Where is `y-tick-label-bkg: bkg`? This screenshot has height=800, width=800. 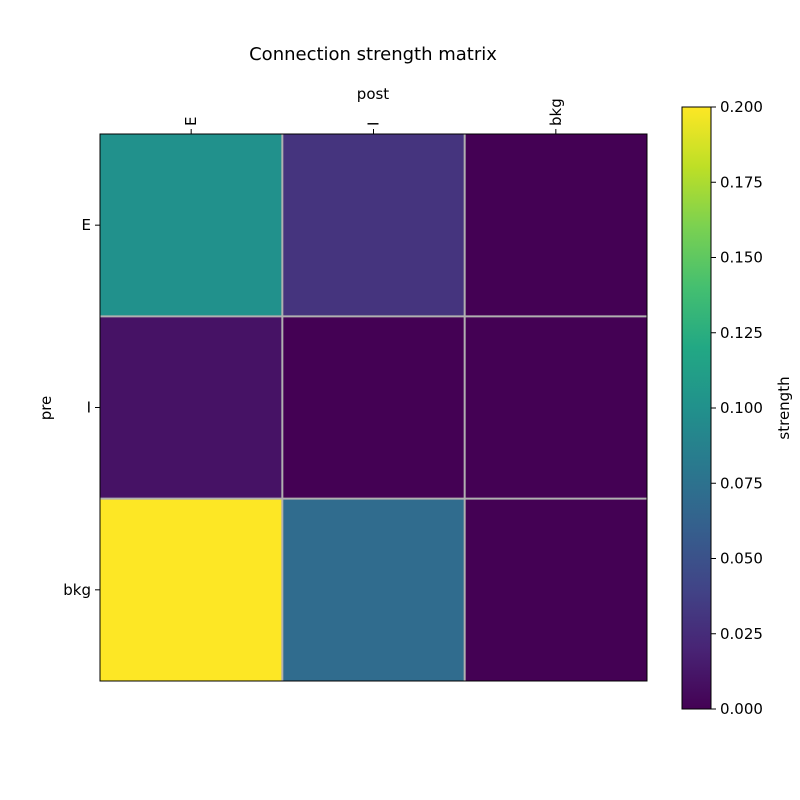
y-tick-label-bkg: bkg is located at coordinates (77, 590).